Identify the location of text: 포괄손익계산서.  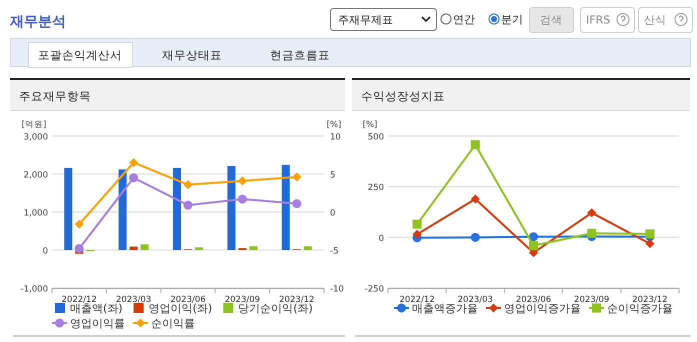
(80, 55).